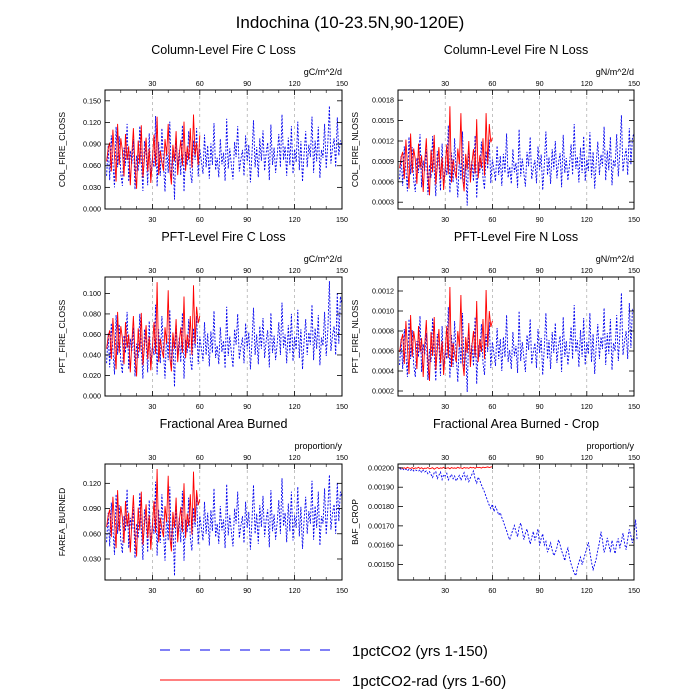 This screenshot has width=700, height=700. What do you see at coordinates (62, 149) in the screenshot?
I see `y-axis-label: COL_FIRE_CLOSS` at bounding box center [62, 149].